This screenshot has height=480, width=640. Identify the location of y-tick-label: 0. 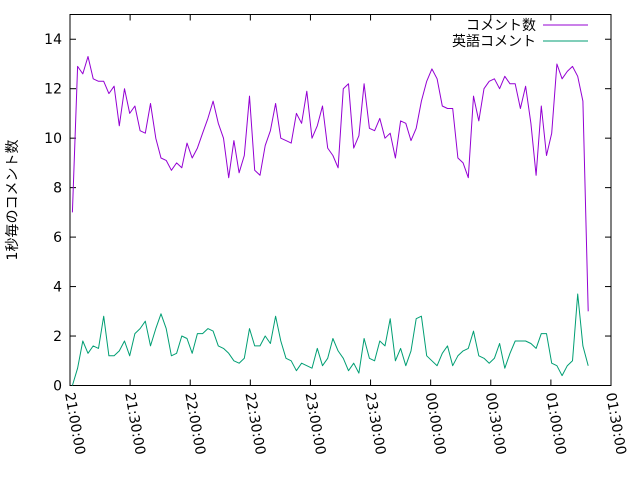
(57, 387).